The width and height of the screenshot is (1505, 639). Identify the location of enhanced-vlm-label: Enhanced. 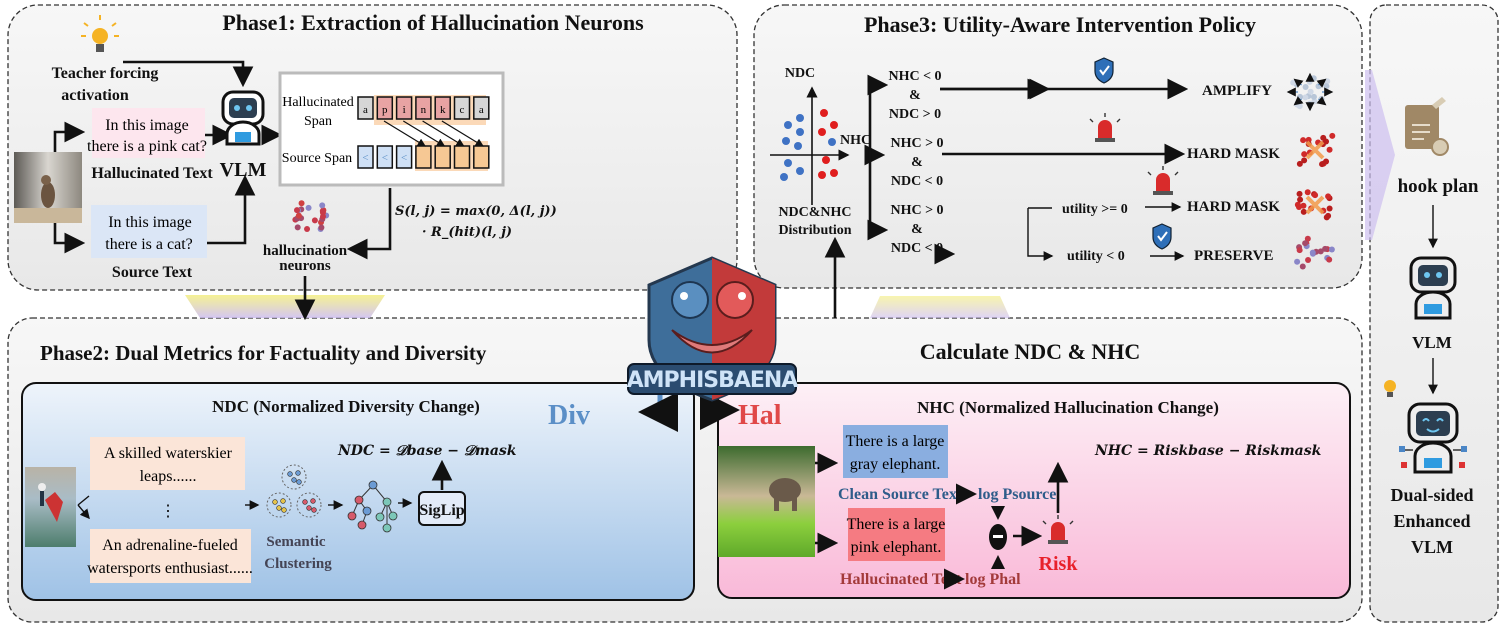
(1431, 521).